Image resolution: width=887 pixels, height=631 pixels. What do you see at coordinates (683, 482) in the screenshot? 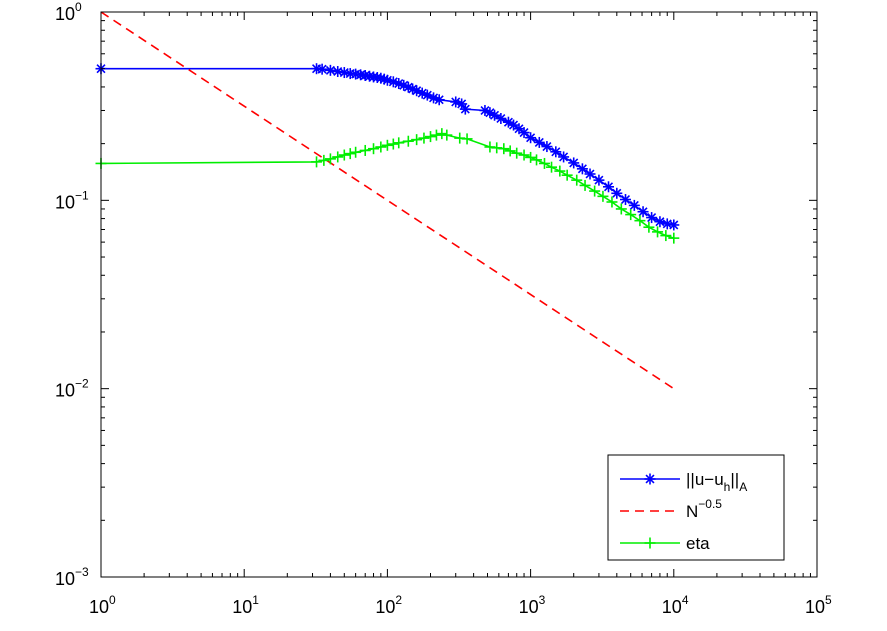
I see `legend-entry: ||u−uh||A` at bounding box center [683, 482].